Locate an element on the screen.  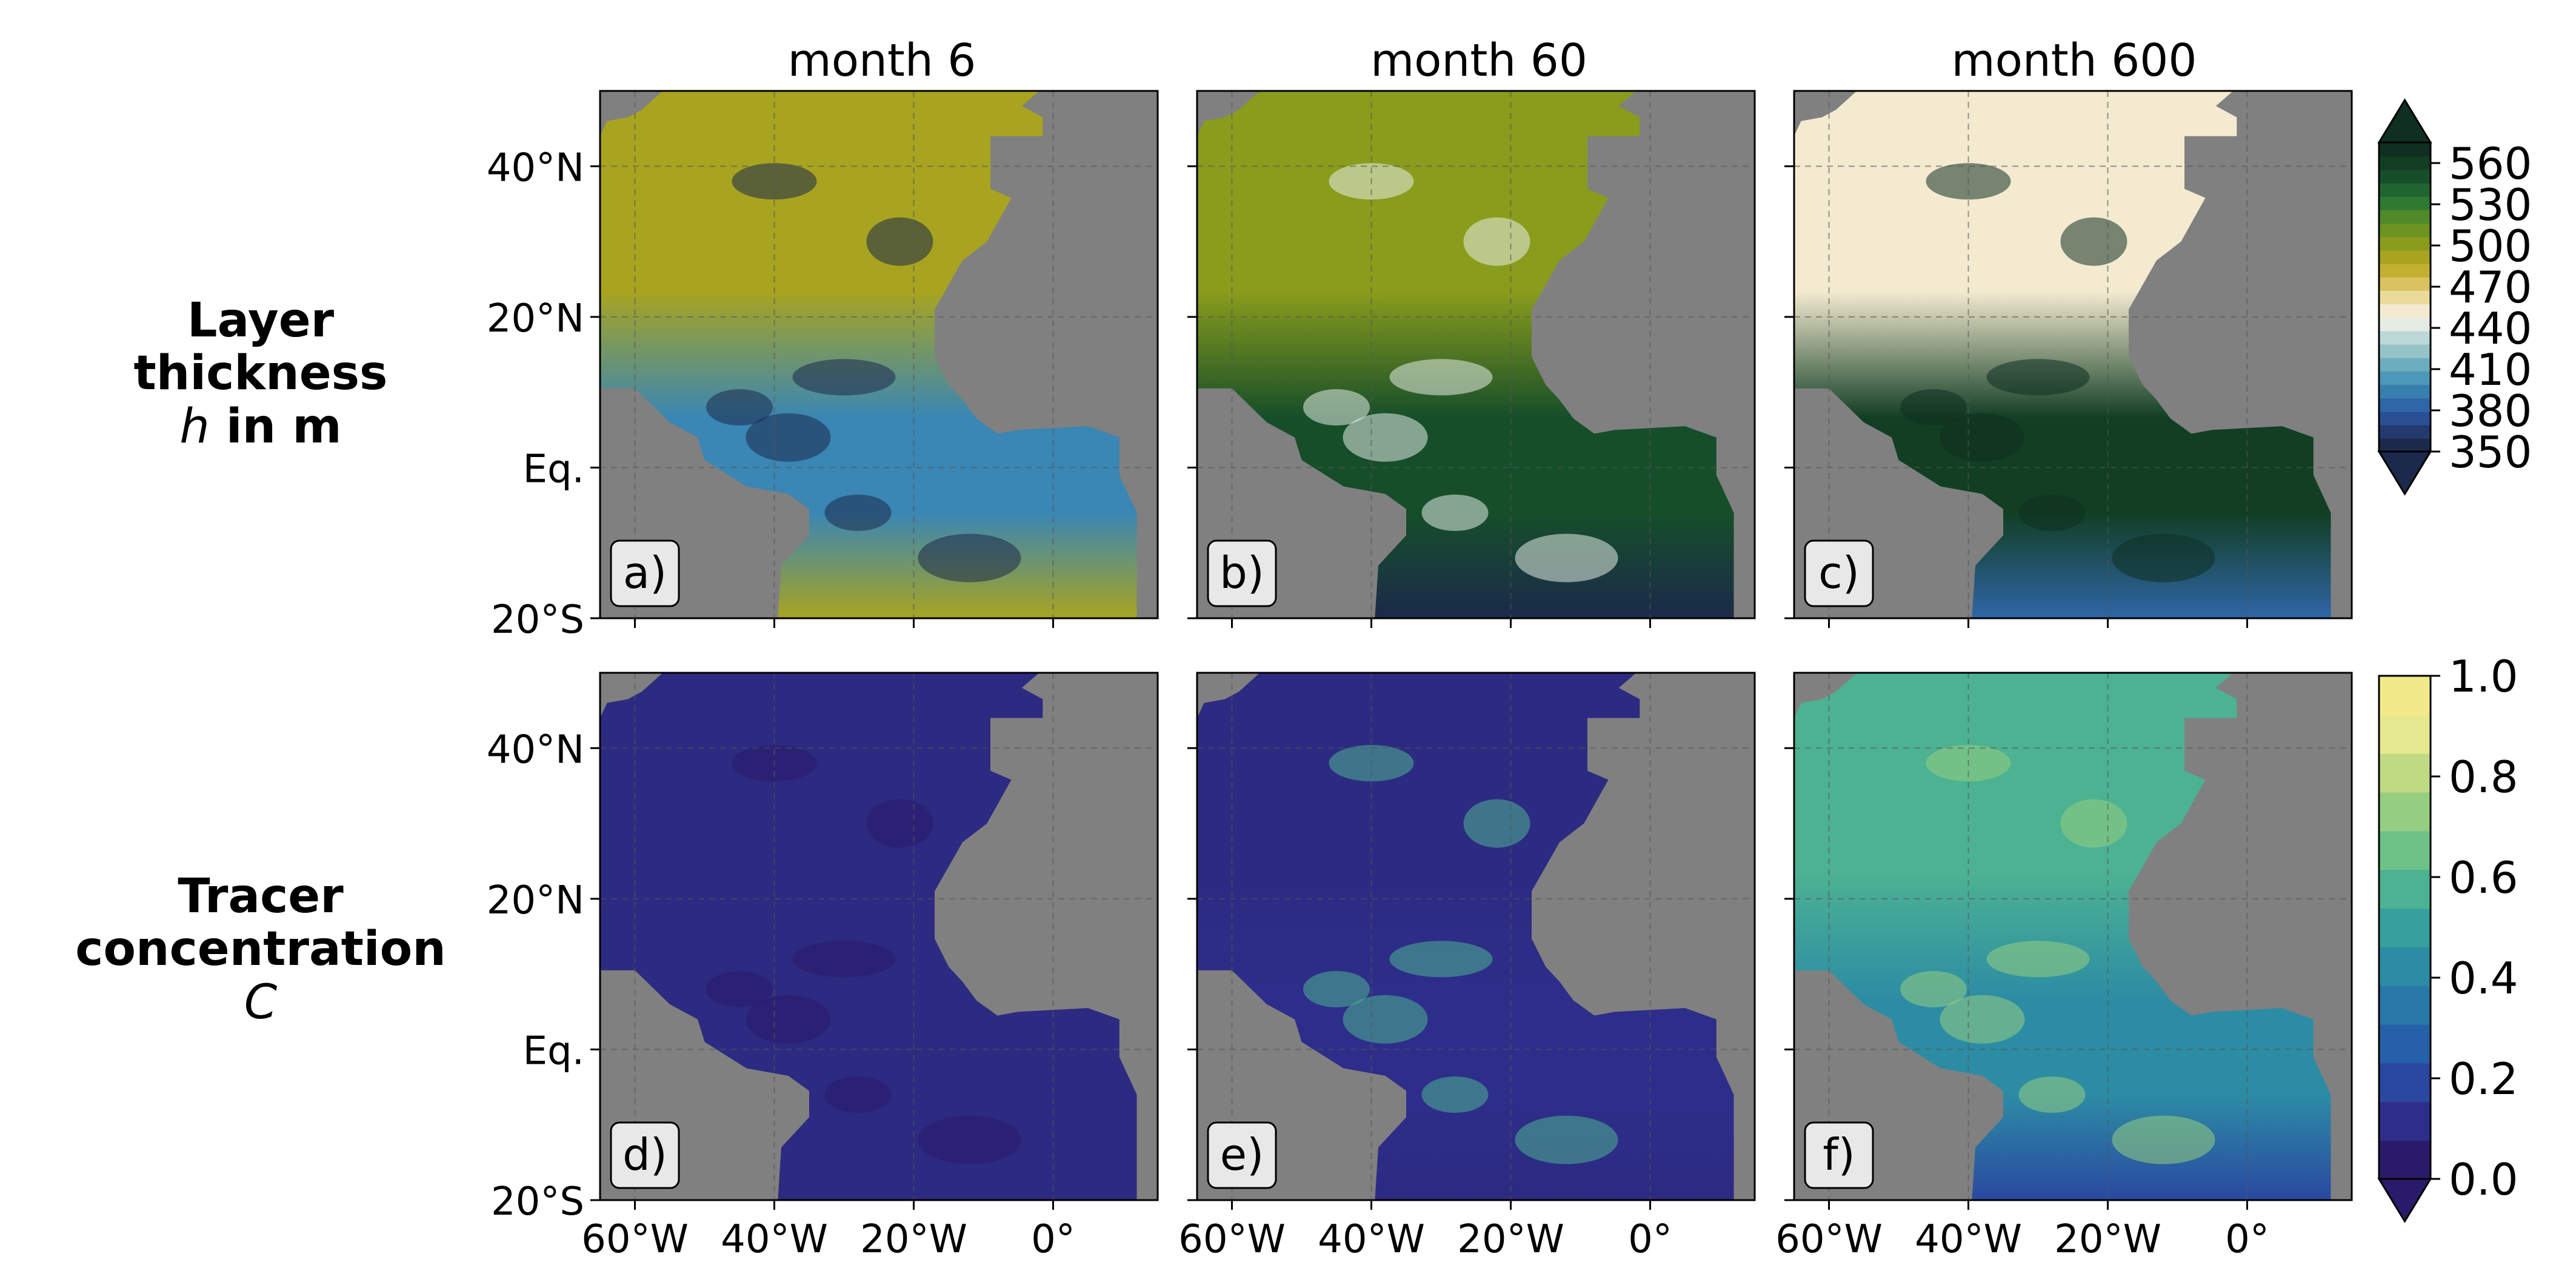
colorbar-tick-label: 0.8 is located at coordinates (2483, 777).